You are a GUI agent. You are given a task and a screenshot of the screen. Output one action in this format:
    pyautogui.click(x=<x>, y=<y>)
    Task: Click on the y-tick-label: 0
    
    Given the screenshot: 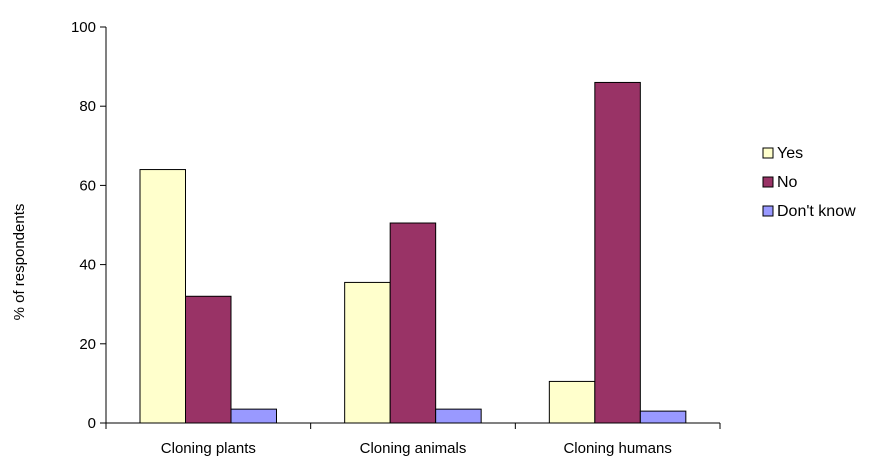 What is the action you would take?
    pyautogui.click(x=92, y=423)
    